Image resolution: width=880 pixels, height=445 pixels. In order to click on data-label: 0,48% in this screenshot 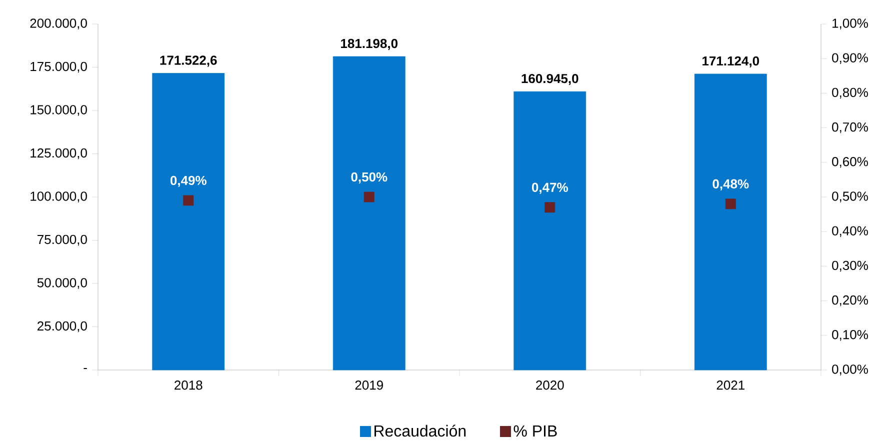, I will do `click(730, 184)`.